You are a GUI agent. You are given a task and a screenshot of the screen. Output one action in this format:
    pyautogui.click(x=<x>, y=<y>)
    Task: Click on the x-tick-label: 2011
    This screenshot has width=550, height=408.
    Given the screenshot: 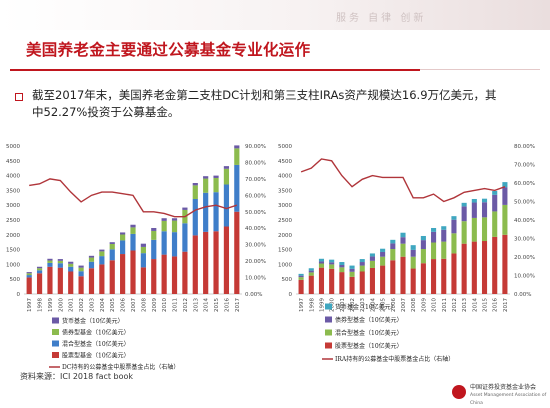 What is the action you would take?
    pyautogui.click(x=445, y=305)
    